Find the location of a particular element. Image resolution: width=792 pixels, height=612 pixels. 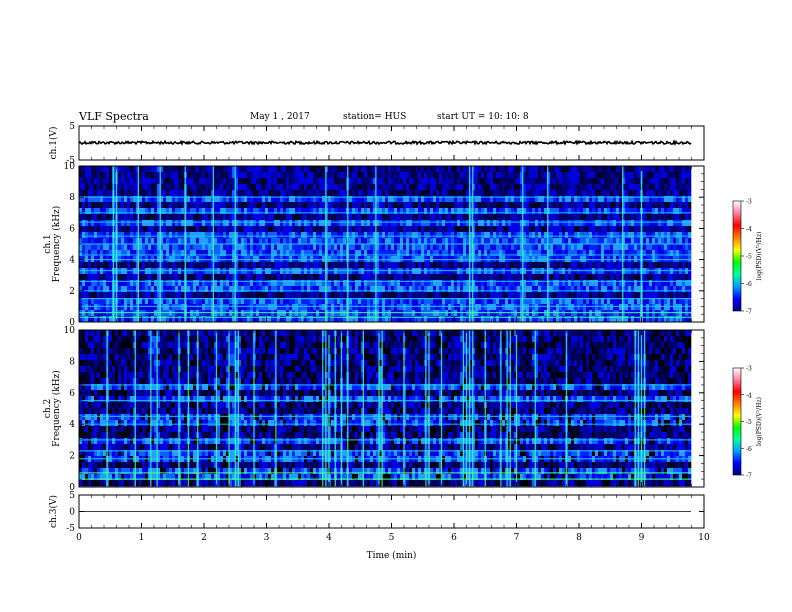

x-tick-label: 1 is located at coordinates (142, 538).